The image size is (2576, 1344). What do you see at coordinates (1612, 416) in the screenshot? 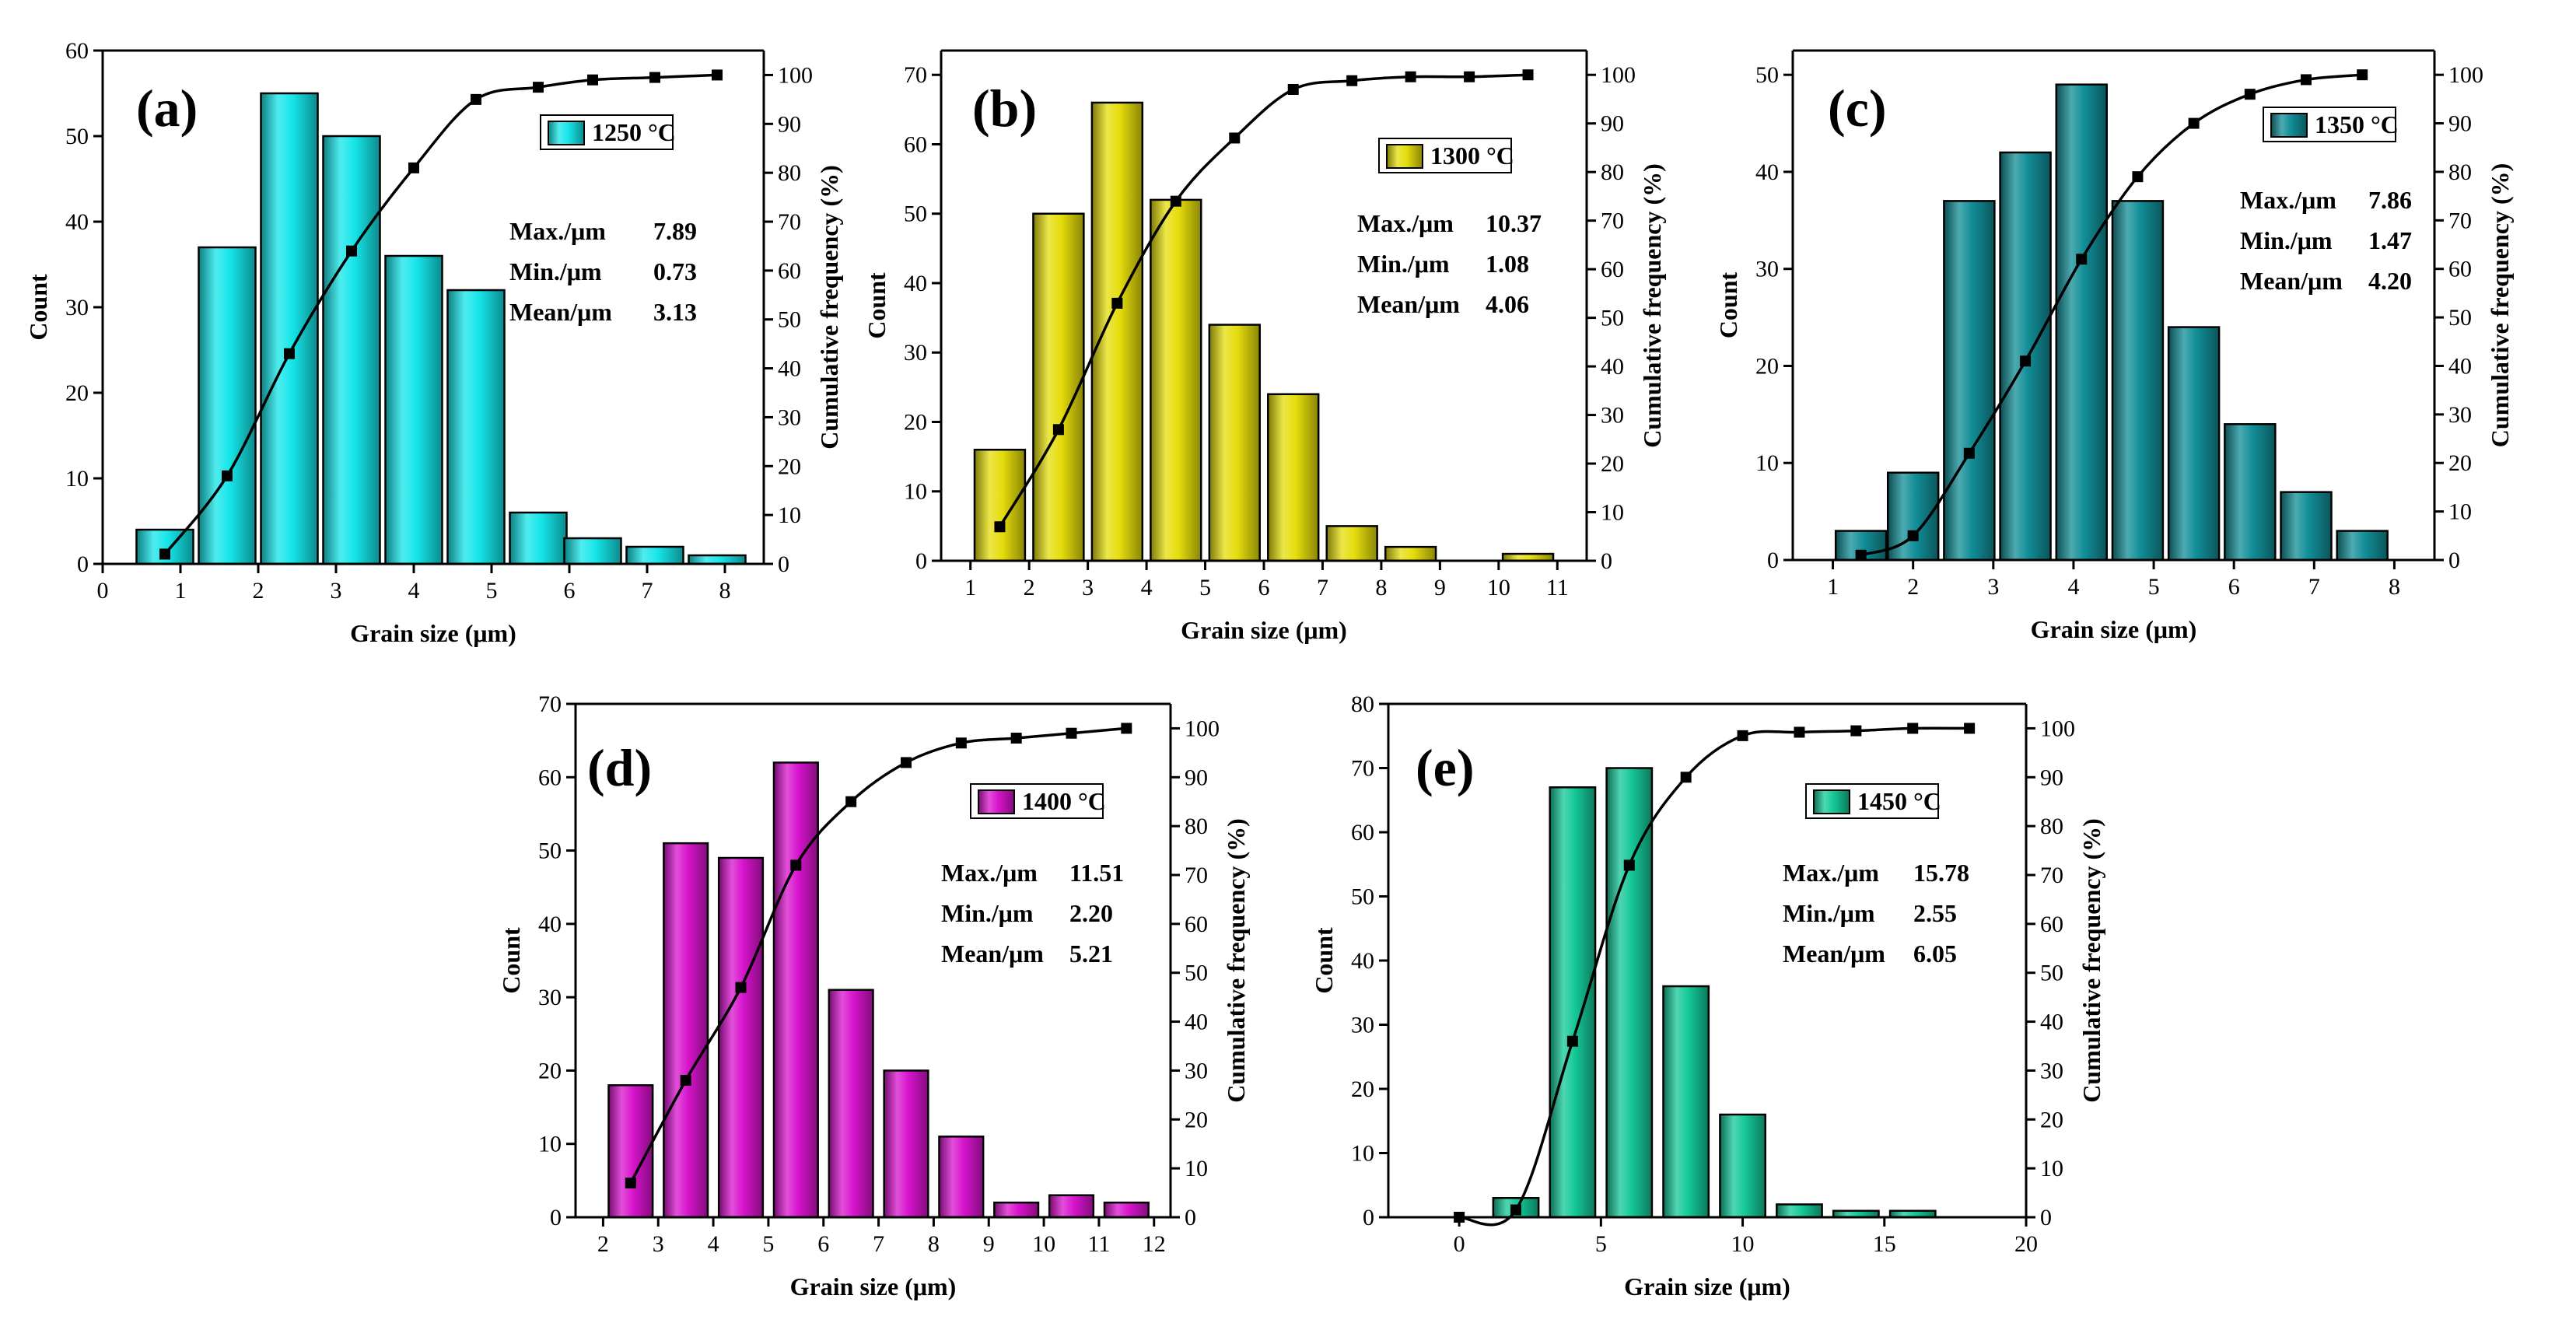
I see `y2-tick-label: 30` at bounding box center [1612, 416].